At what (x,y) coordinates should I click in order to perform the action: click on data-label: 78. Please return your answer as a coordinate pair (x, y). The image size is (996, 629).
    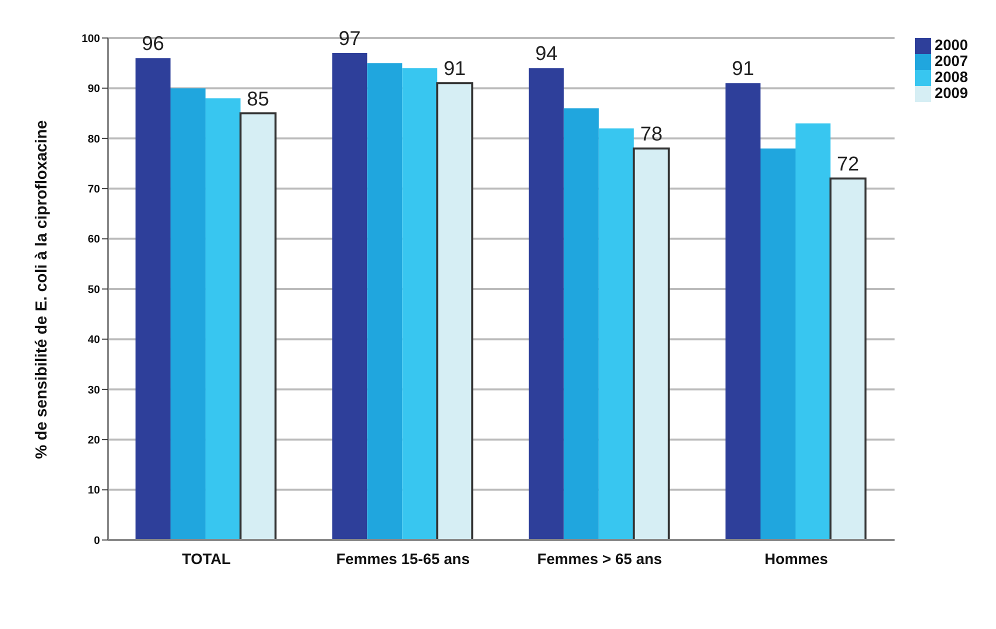
    Looking at the image, I should click on (651, 134).